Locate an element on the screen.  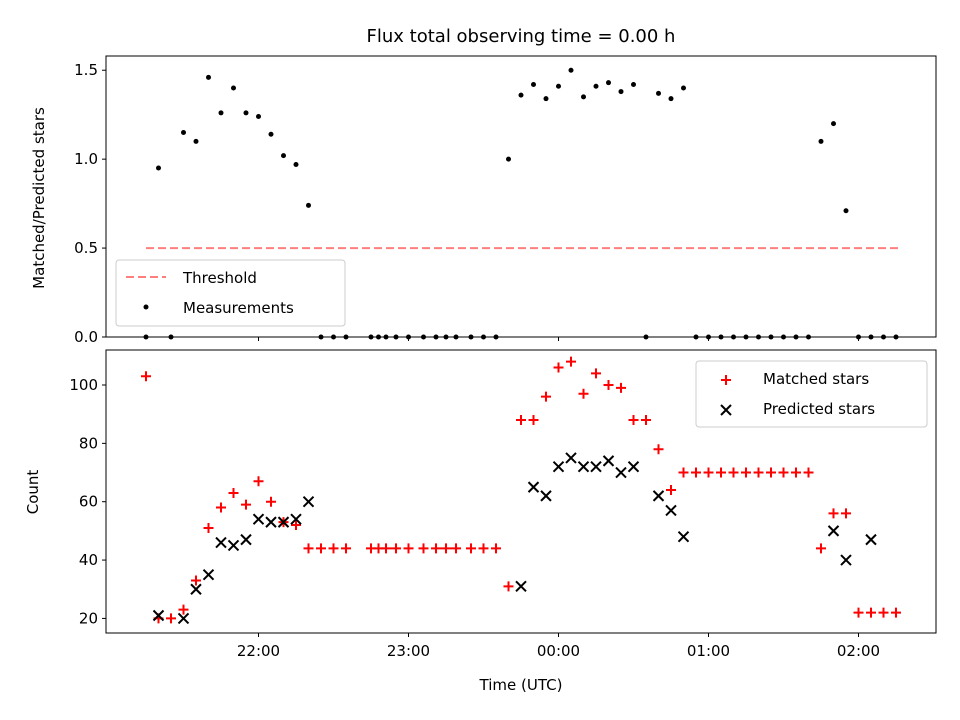
x-tick-label: 22:00 is located at coordinates (258, 651).